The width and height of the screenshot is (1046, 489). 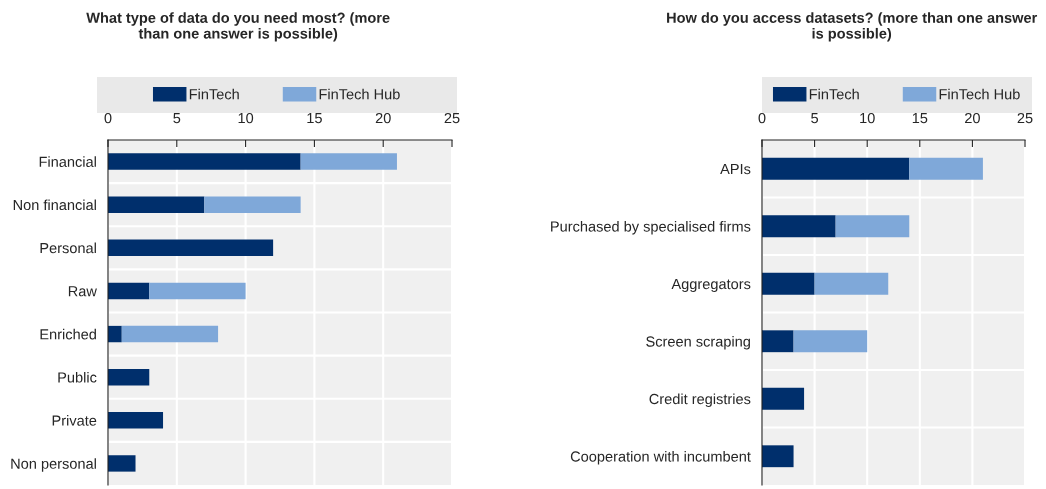 What do you see at coordinates (74, 420) in the screenshot?
I see `y-tick-label: Private` at bounding box center [74, 420].